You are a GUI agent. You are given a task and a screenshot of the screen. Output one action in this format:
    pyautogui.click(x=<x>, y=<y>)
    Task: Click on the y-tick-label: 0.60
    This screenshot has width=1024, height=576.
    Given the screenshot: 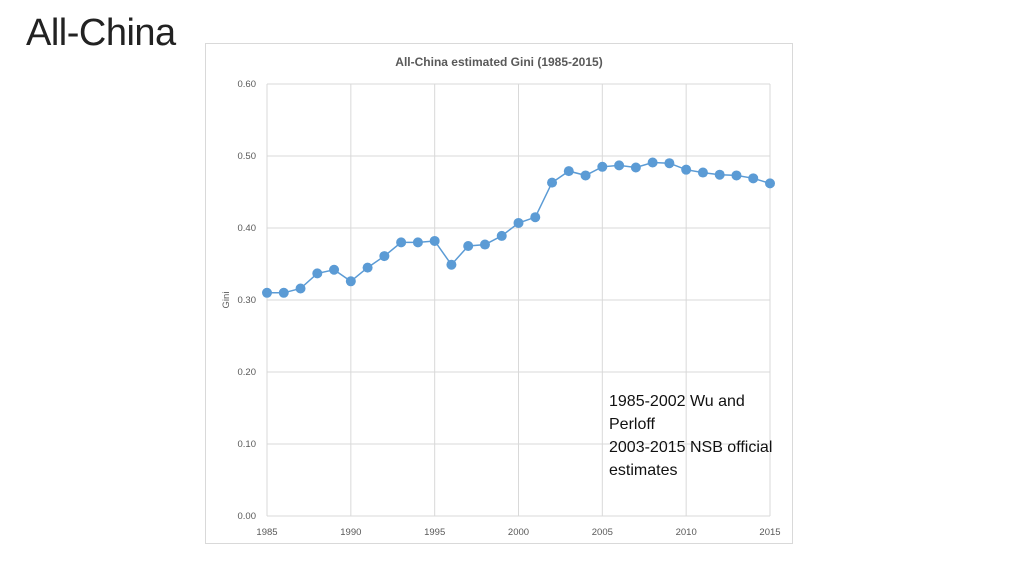 What is the action you would take?
    pyautogui.click(x=247, y=84)
    